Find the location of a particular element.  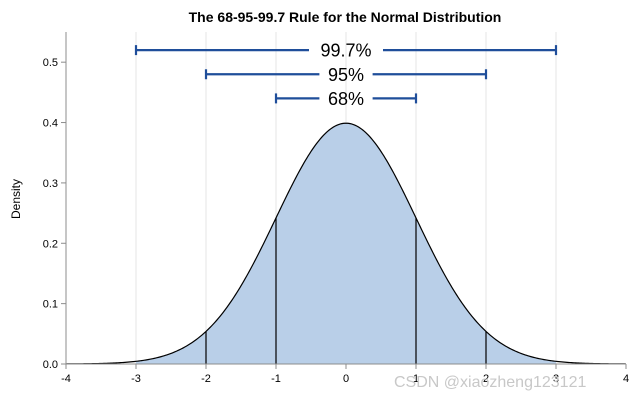

y-tick-label-1: 0.1 is located at coordinates (50, 305).